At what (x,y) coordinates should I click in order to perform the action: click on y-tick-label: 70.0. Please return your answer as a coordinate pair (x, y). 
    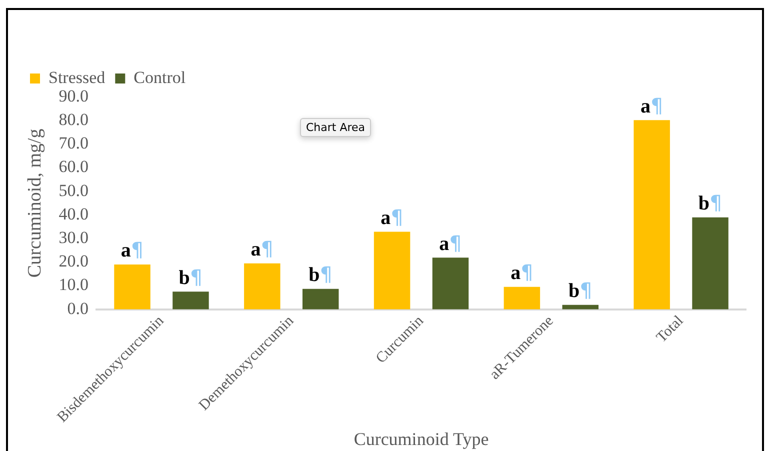
    Looking at the image, I should click on (73, 143).